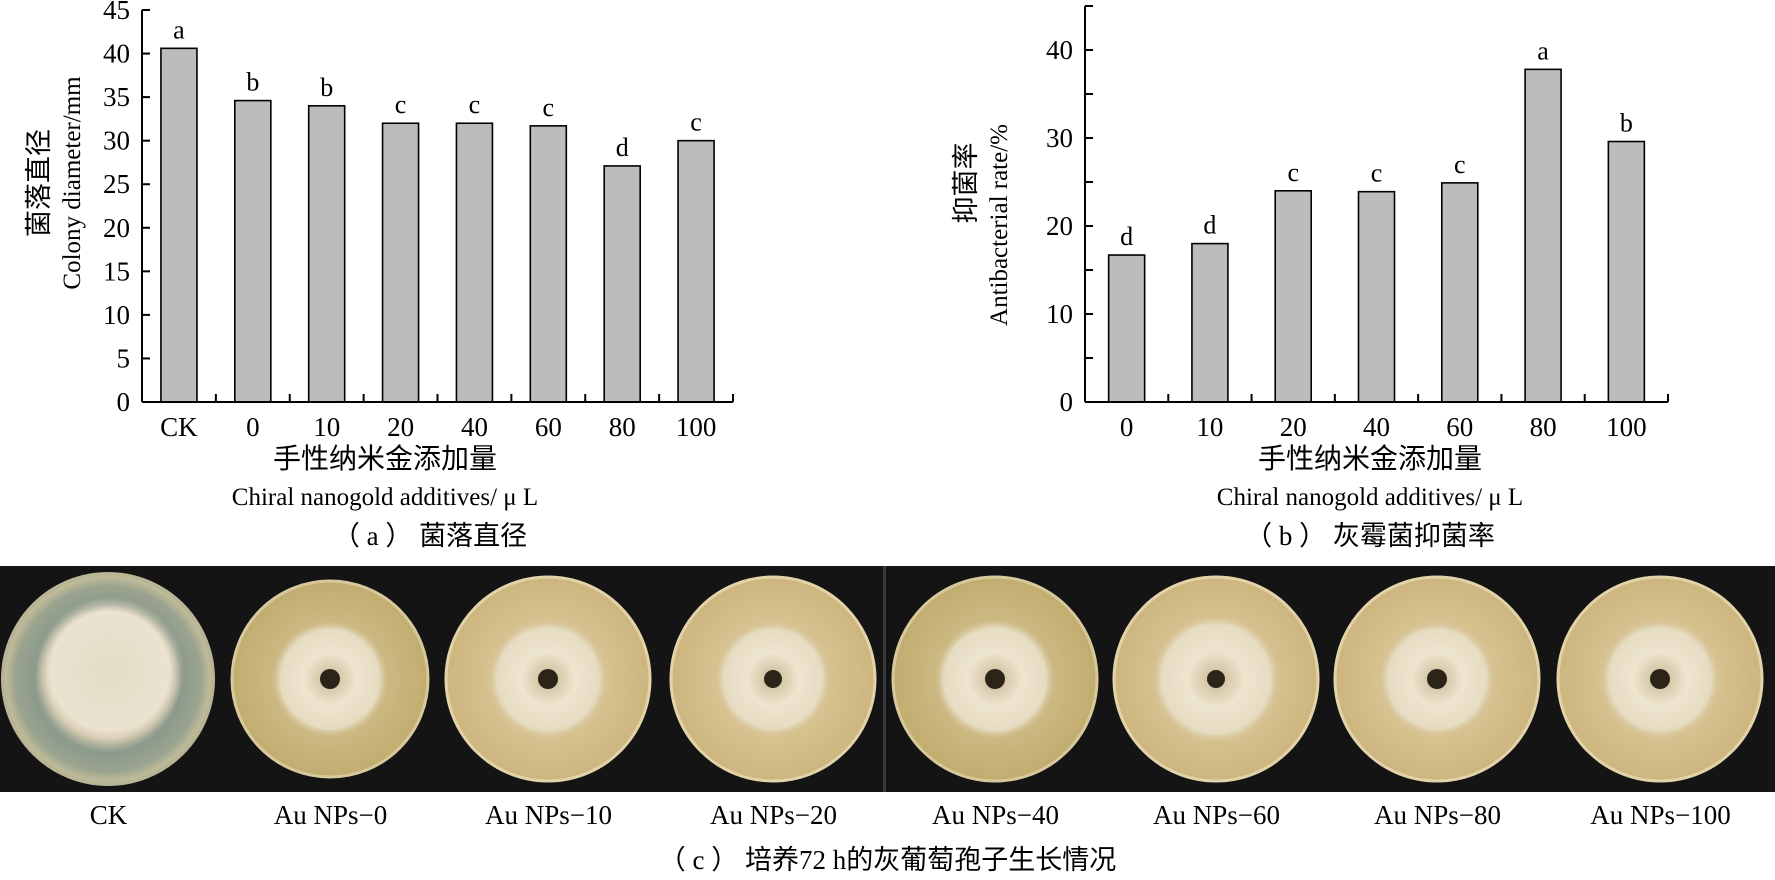 This screenshot has height=880, width=1775. What do you see at coordinates (330, 815) in the screenshot?
I see `plate-label-au-0: Au NPs−0` at bounding box center [330, 815].